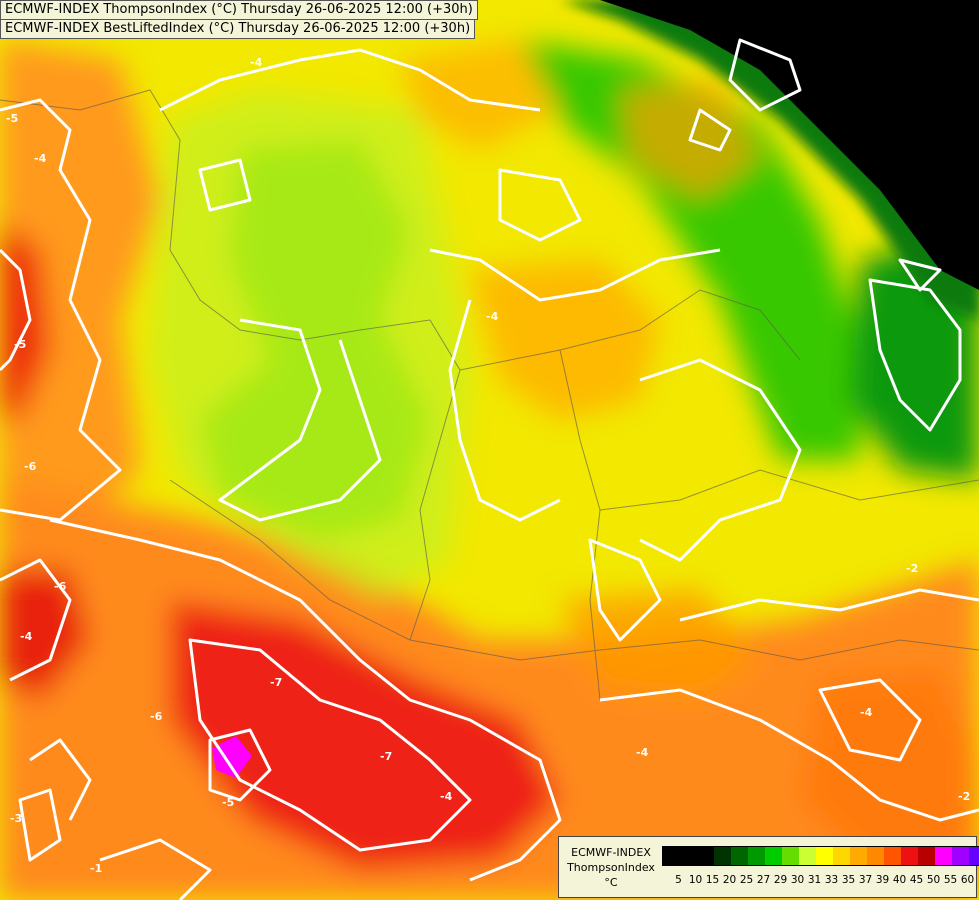  Describe the element at coordinates (967, 880) in the screenshot. I see `legend-tick: 60` at that location.